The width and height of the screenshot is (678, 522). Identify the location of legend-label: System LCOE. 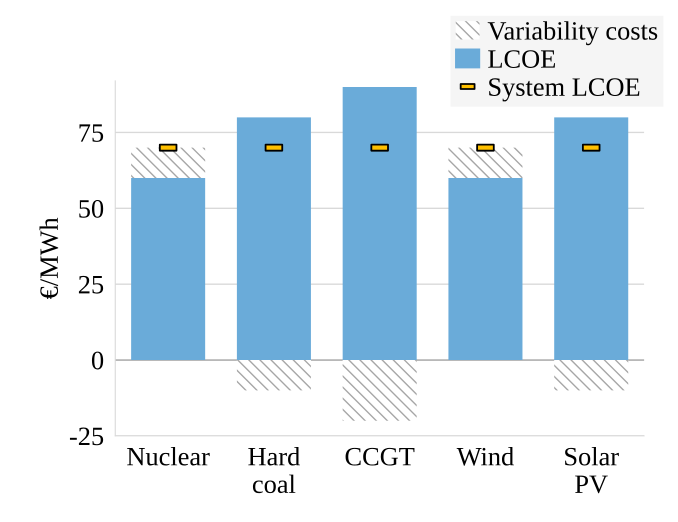
(564, 90).